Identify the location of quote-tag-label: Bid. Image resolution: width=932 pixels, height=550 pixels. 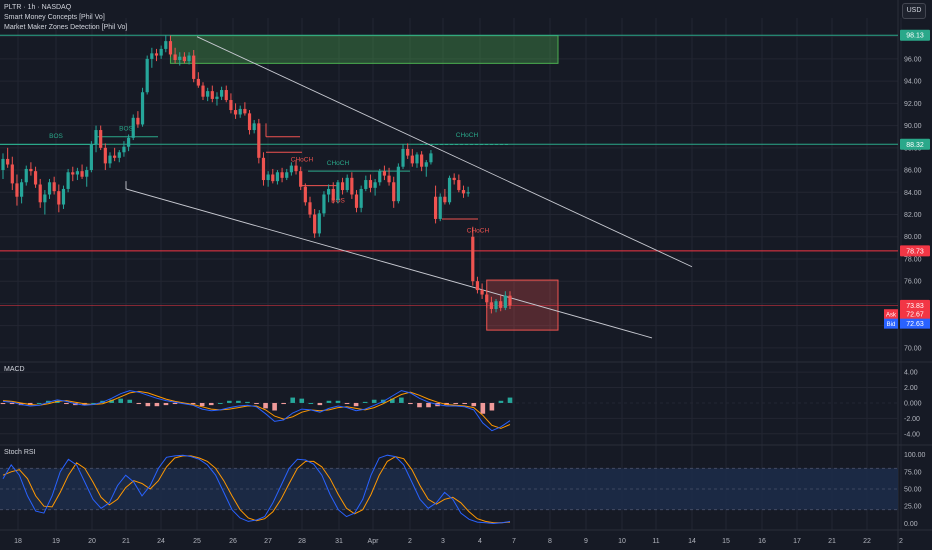
(891, 325).